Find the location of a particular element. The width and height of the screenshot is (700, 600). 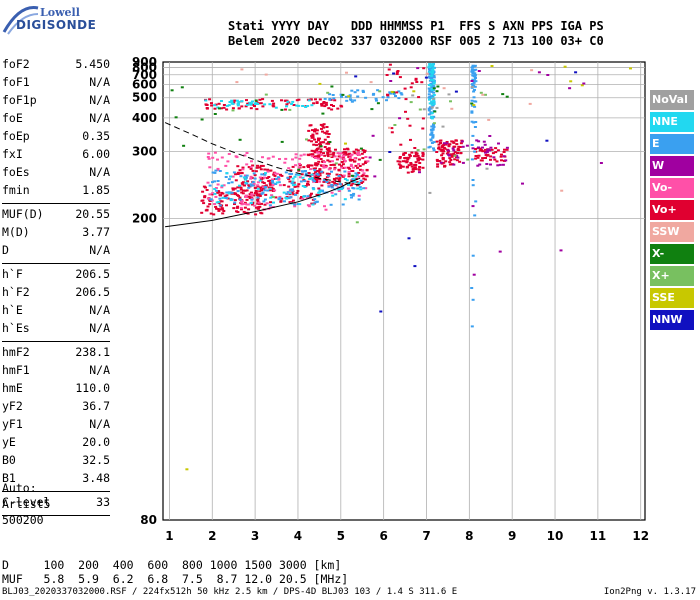

echo-point-noval is located at coordinates (434, 98).